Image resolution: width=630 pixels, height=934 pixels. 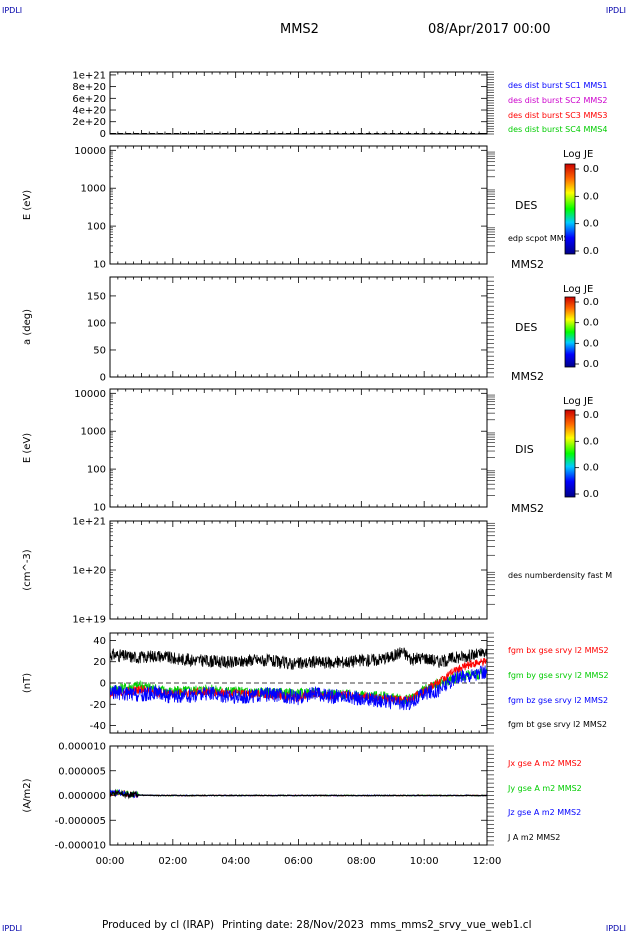 I want to click on legend-entry: Jy gse A m2 MMS2, so click(x=544, y=788).